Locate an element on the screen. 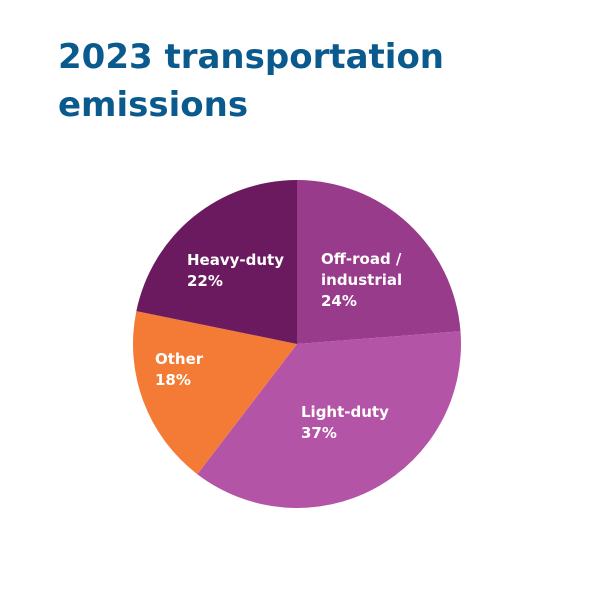  slice-label-1: Light-duty 37% is located at coordinates (345, 422).